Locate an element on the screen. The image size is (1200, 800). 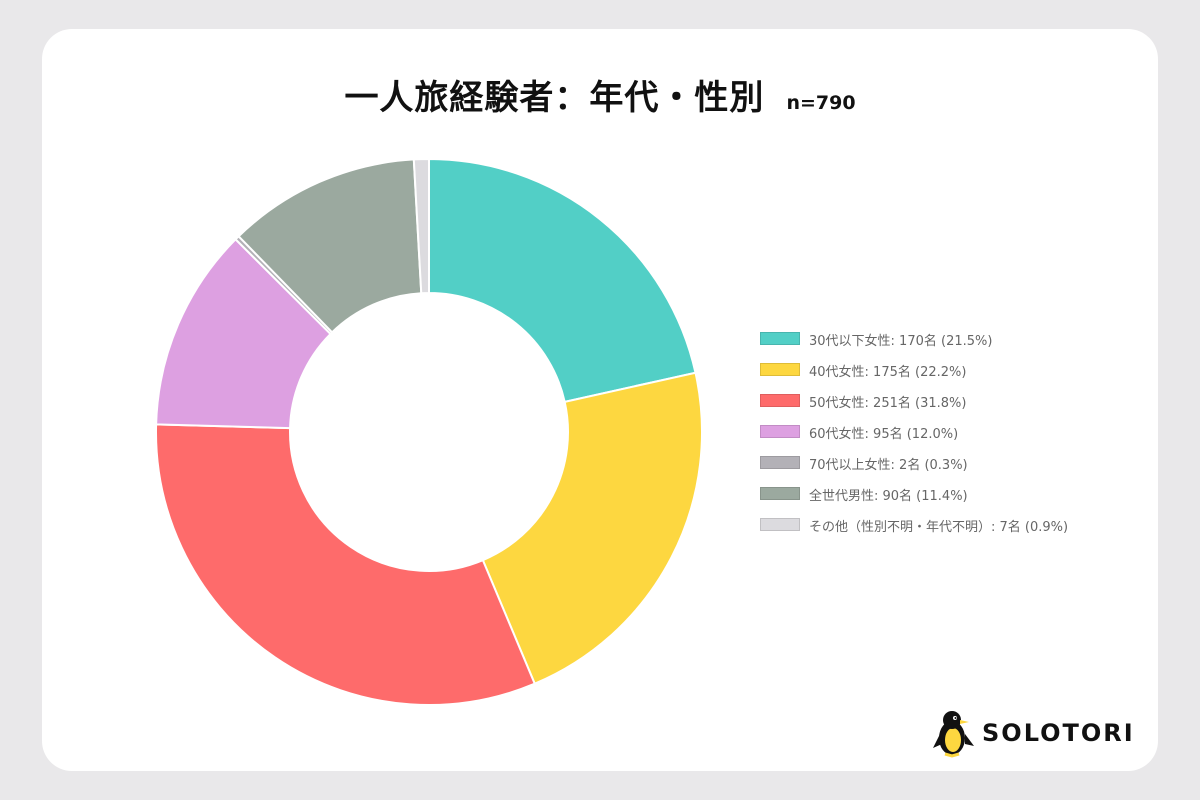
legend-label: 30代以下女性: 170名 (21.5%) is located at coordinates (901, 341).